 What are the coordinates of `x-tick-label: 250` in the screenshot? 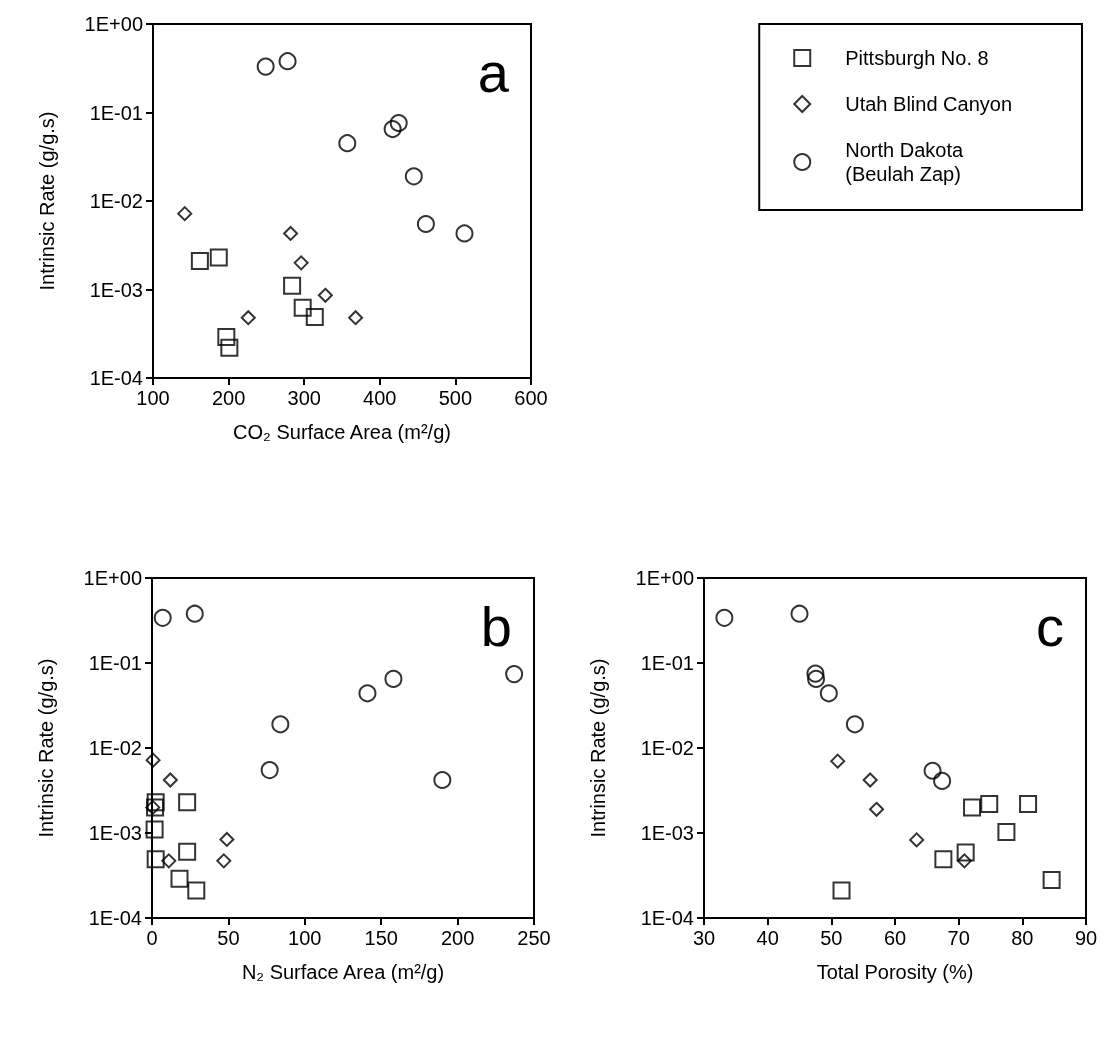 It's located at (534, 938).